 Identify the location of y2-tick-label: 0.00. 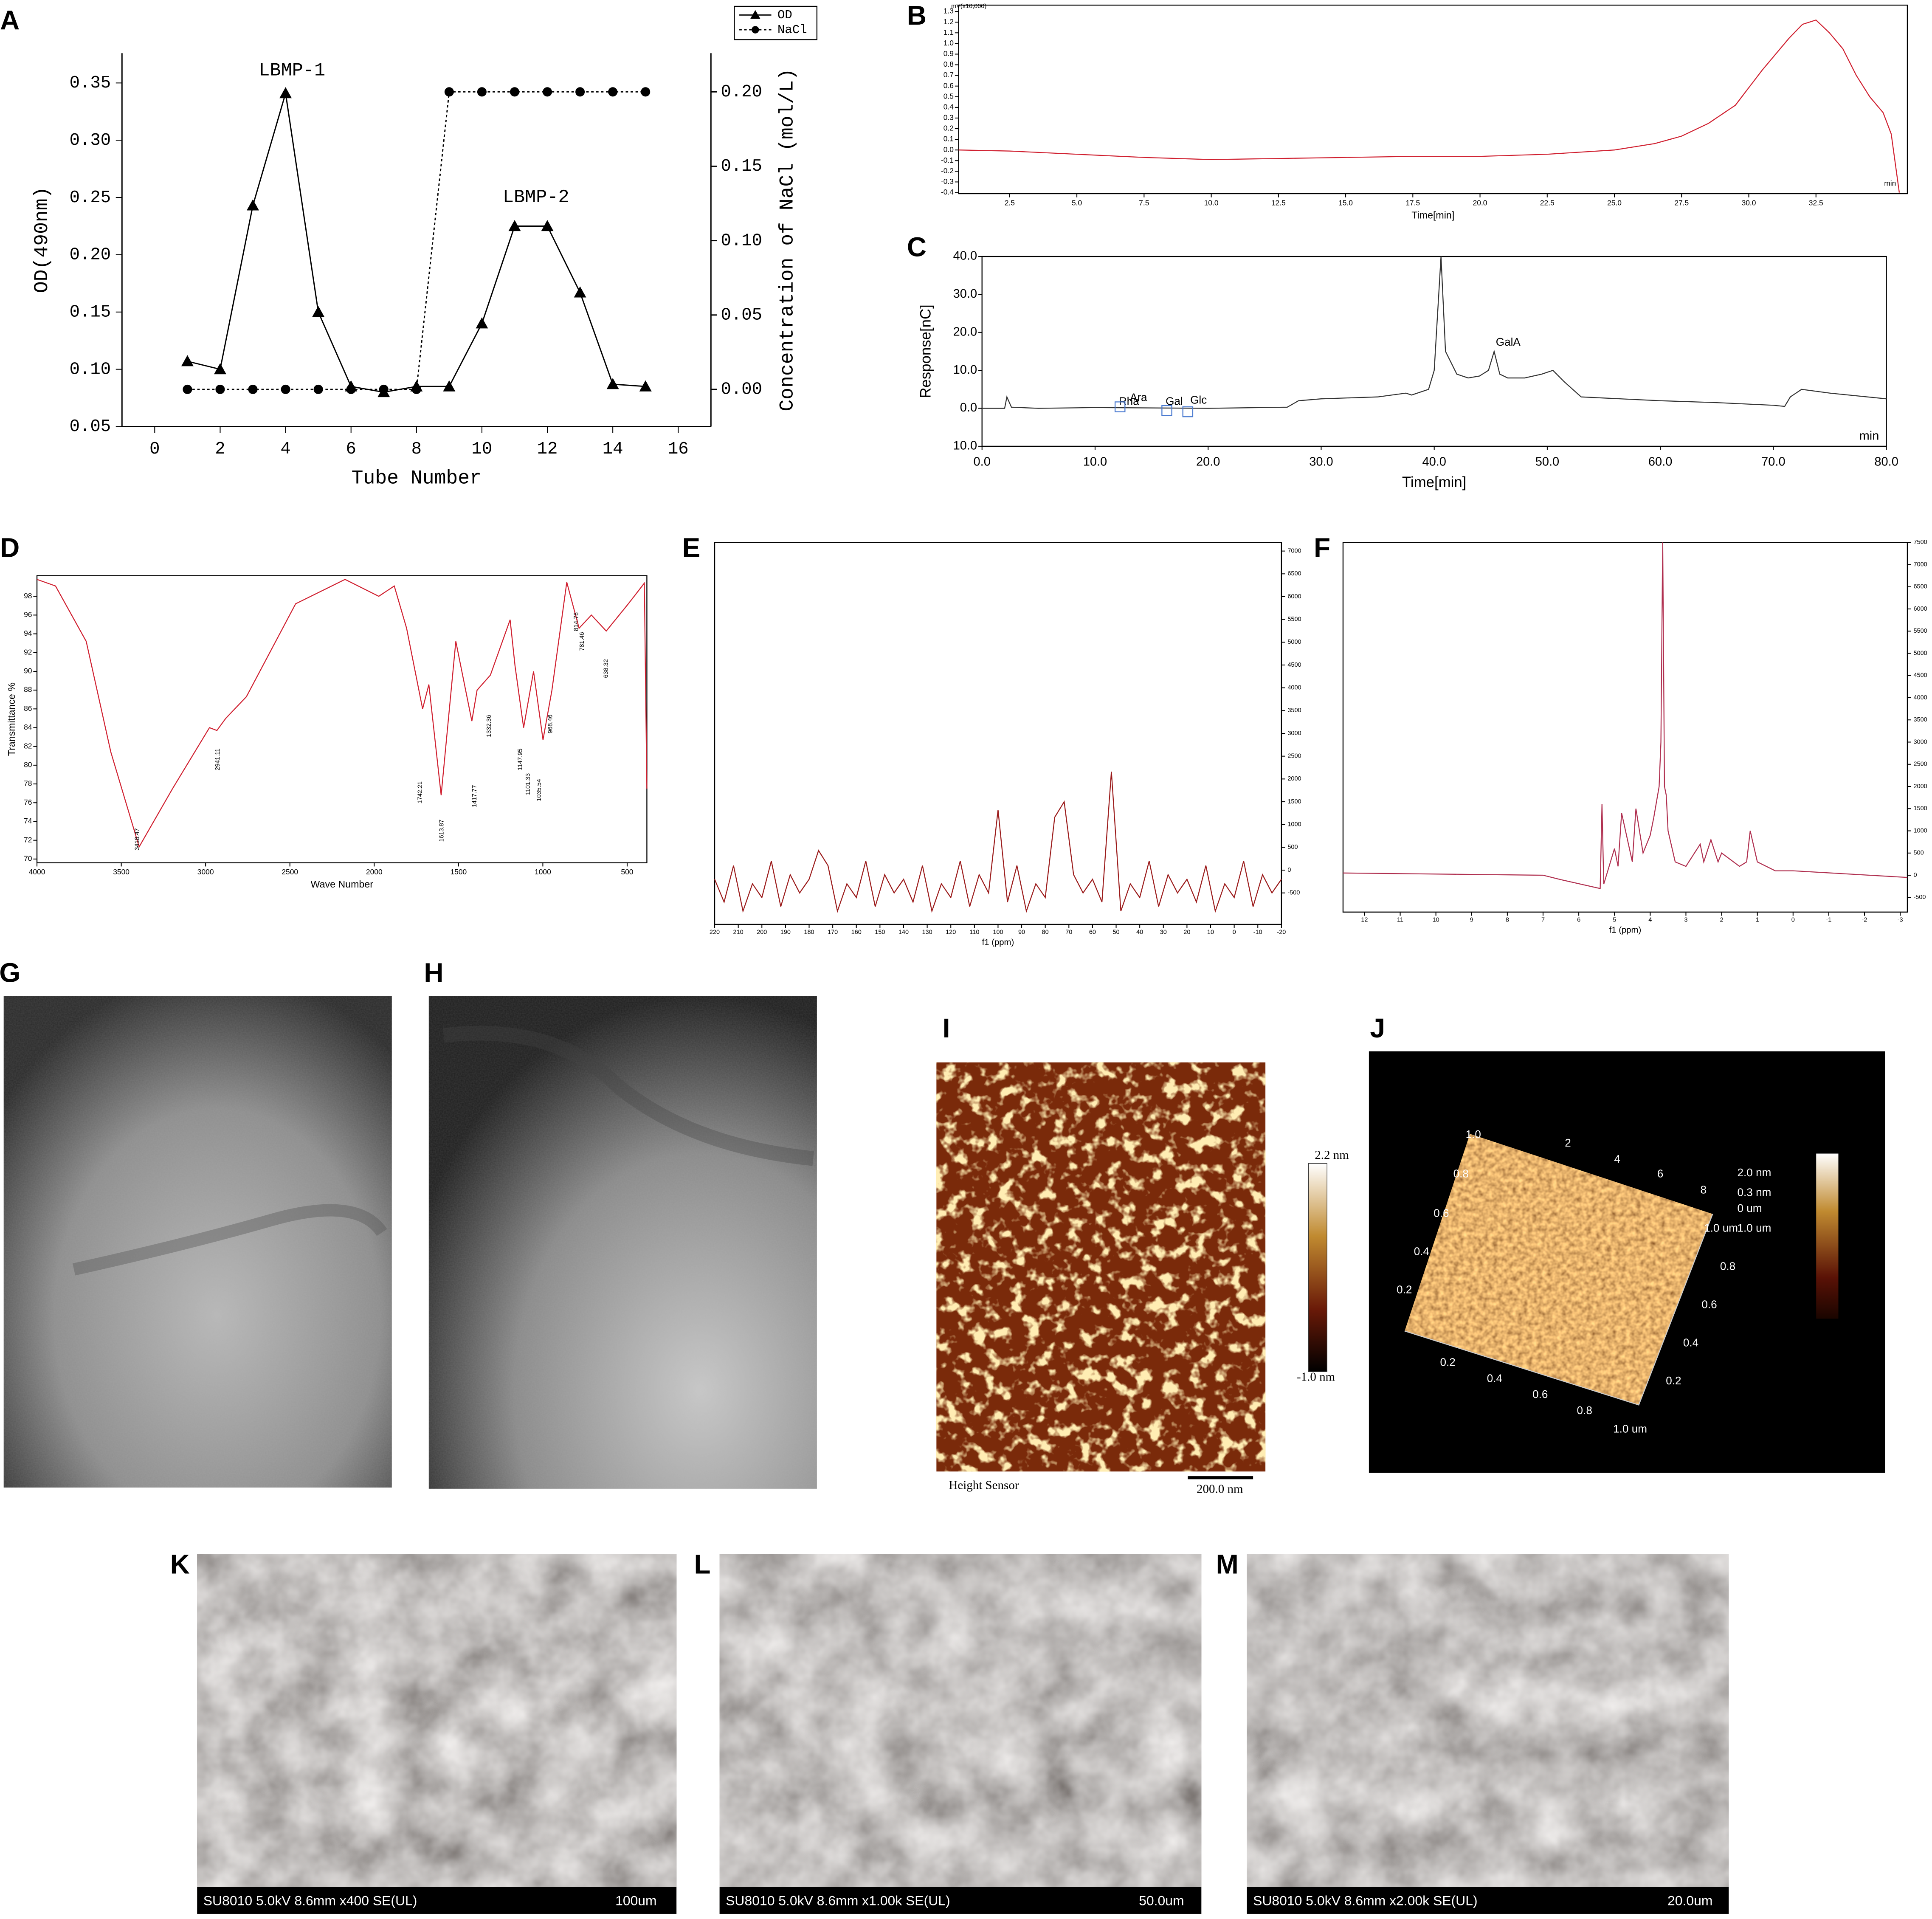
(741, 390).